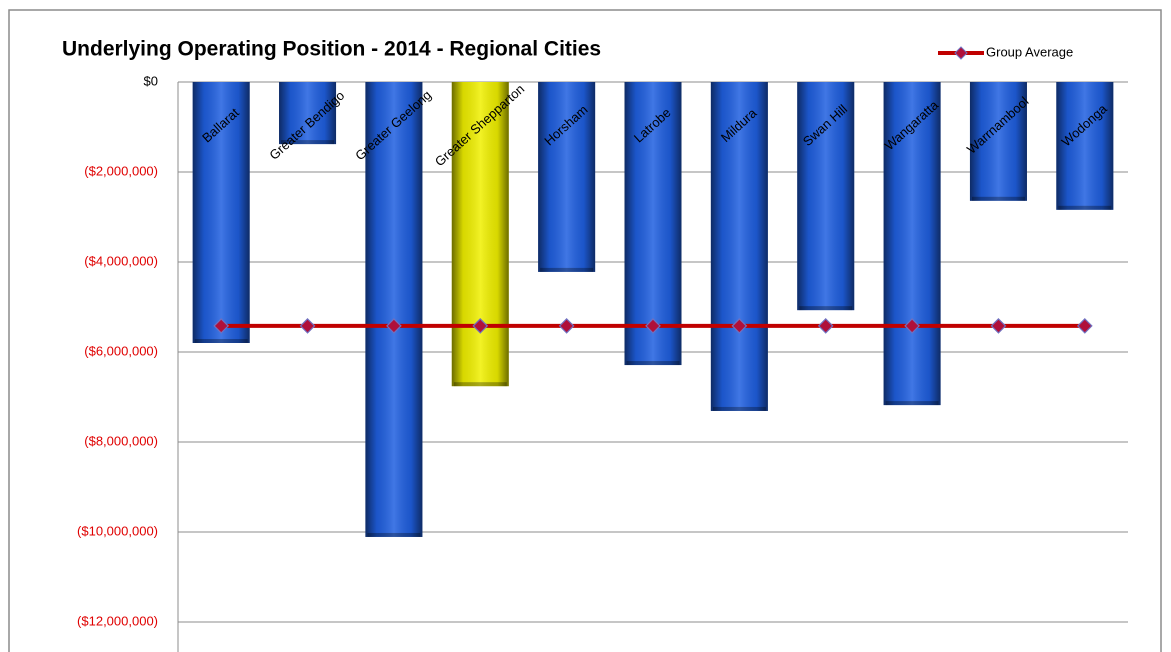 The height and width of the screenshot is (652, 1171). What do you see at coordinates (121, 260) in the screenshot?
I see `y-tick-label: ($4,000,000)` at bounding box center [121, 260].